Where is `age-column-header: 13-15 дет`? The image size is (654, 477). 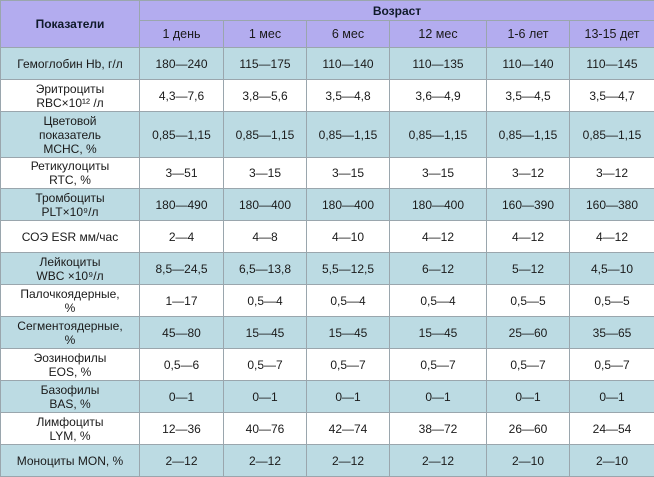 age-column-header: 13-15 дет is located at coordinates (612, 34).